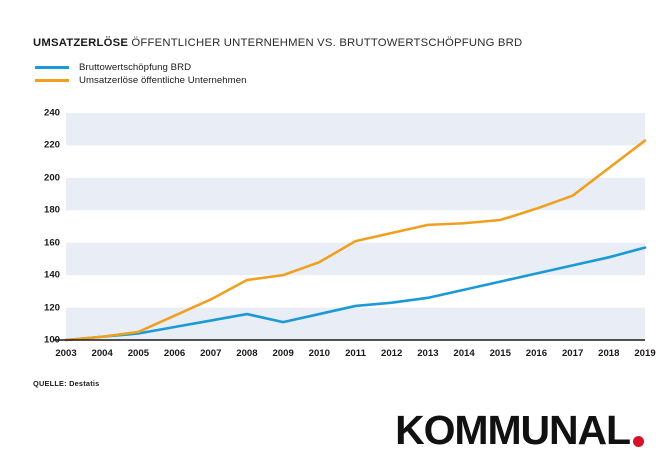 The width and height of the screenshot is (670, 466). Describe the element at coordinates (51, 243) in the screenshot. I see `y-tick-label: 160` at that location.